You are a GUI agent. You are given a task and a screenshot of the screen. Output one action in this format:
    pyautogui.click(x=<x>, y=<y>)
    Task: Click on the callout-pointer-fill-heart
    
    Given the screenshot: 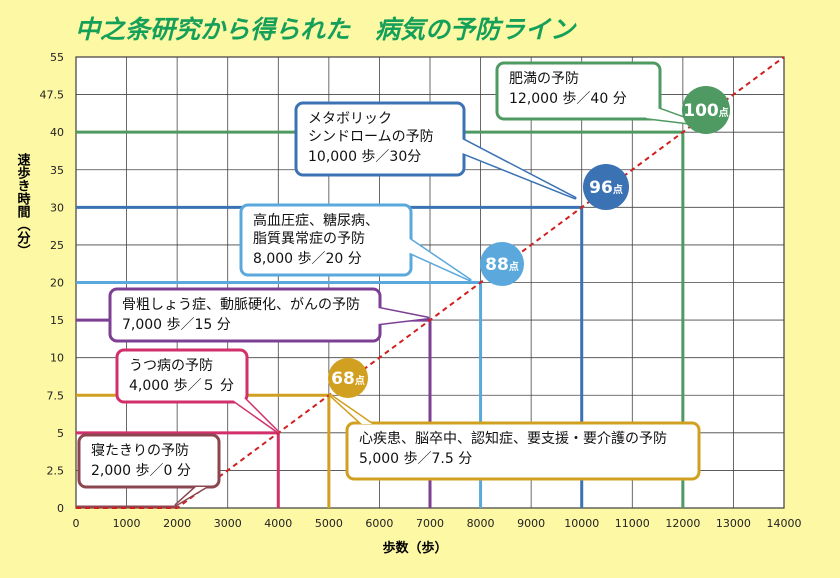 What is the action you would take?
    pyautogui.click(x=351, y=409)
    